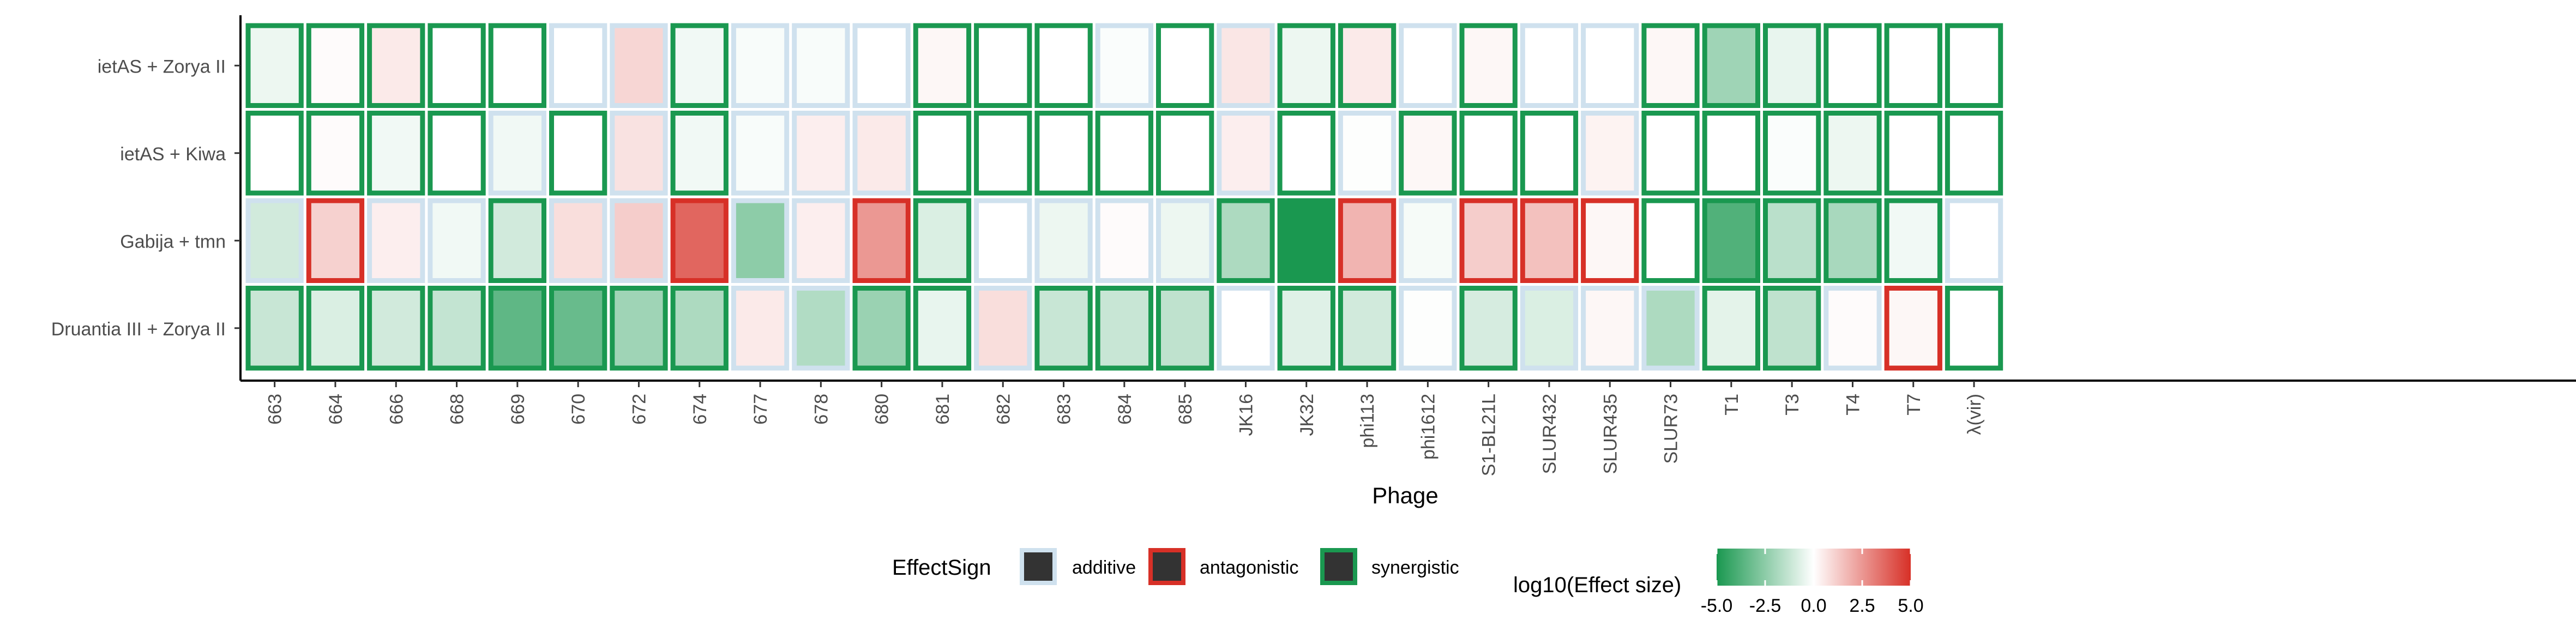  I want to click on x-tick-label: 683, so click(1064, 409).